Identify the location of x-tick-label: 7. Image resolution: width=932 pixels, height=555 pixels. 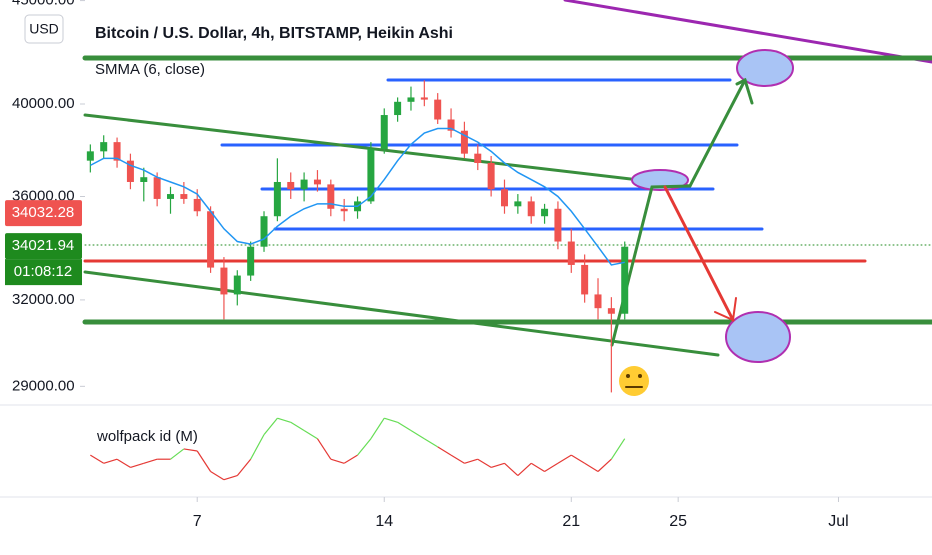
(197, 521).